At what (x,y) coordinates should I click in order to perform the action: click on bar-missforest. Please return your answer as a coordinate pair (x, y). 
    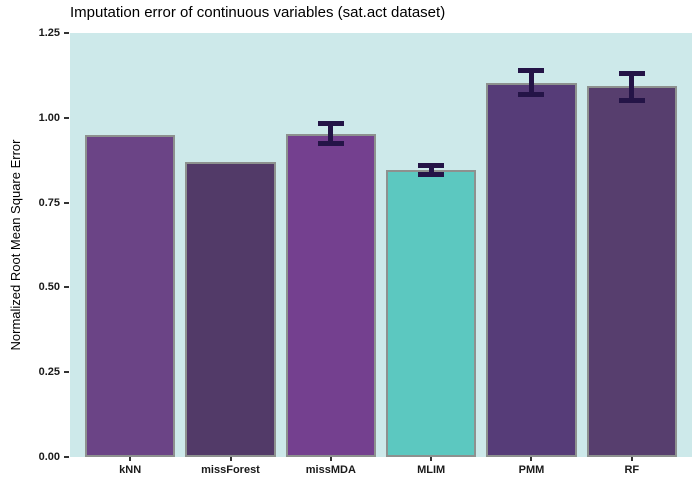
    Looking at the image, I should click on (230, 309).